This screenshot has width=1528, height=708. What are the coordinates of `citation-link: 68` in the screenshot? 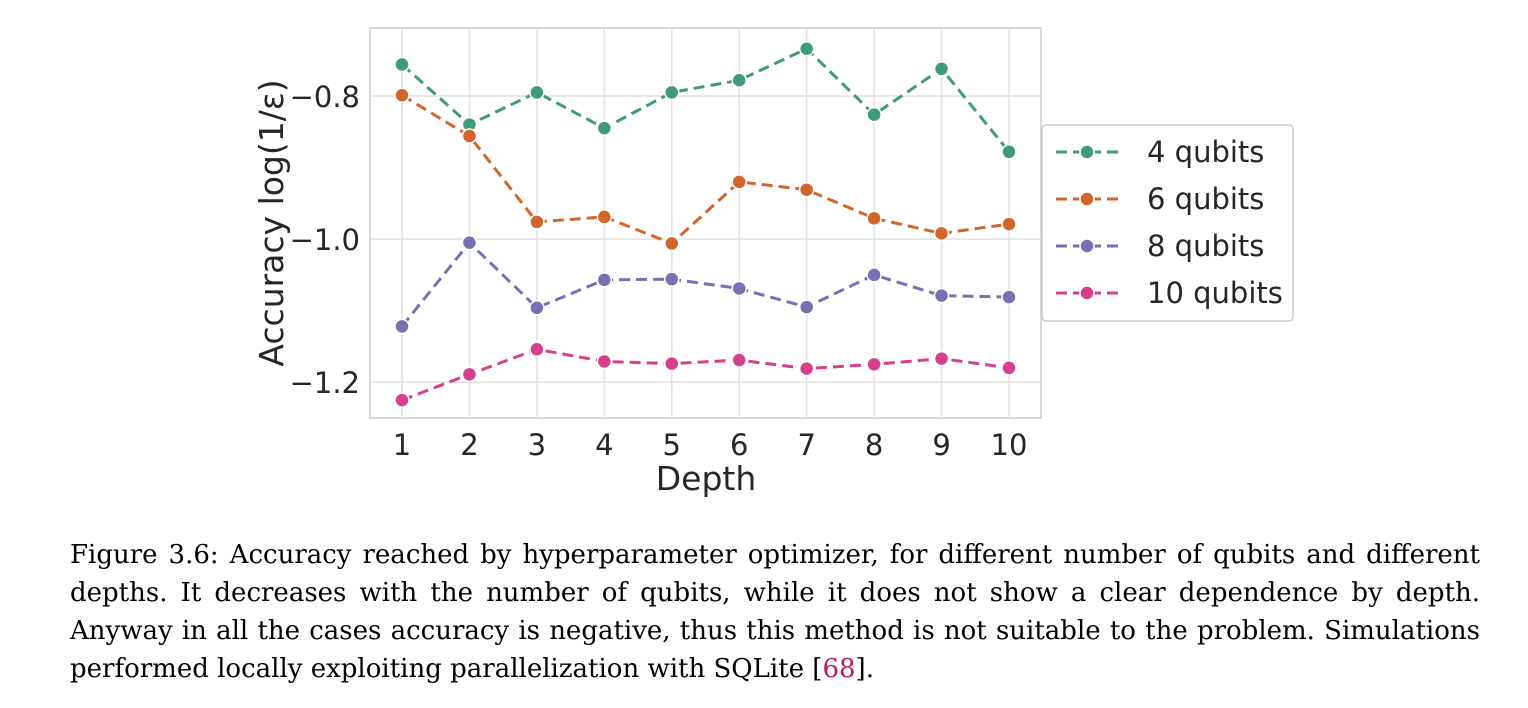 It's located at (839, 669).